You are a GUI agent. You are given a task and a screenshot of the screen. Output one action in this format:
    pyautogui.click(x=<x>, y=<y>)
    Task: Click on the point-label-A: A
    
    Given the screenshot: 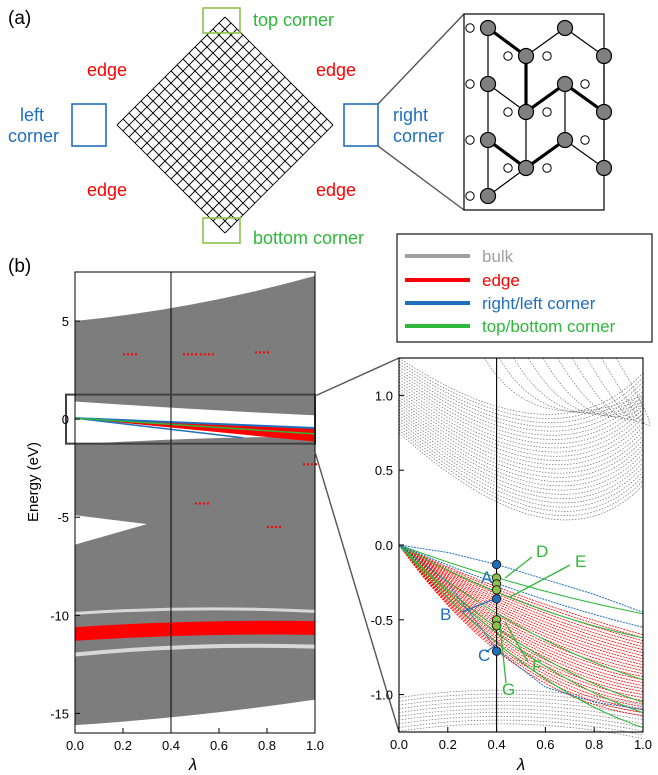 What is the action you would take?
    pyautogui.click(x=487, y=577)
    